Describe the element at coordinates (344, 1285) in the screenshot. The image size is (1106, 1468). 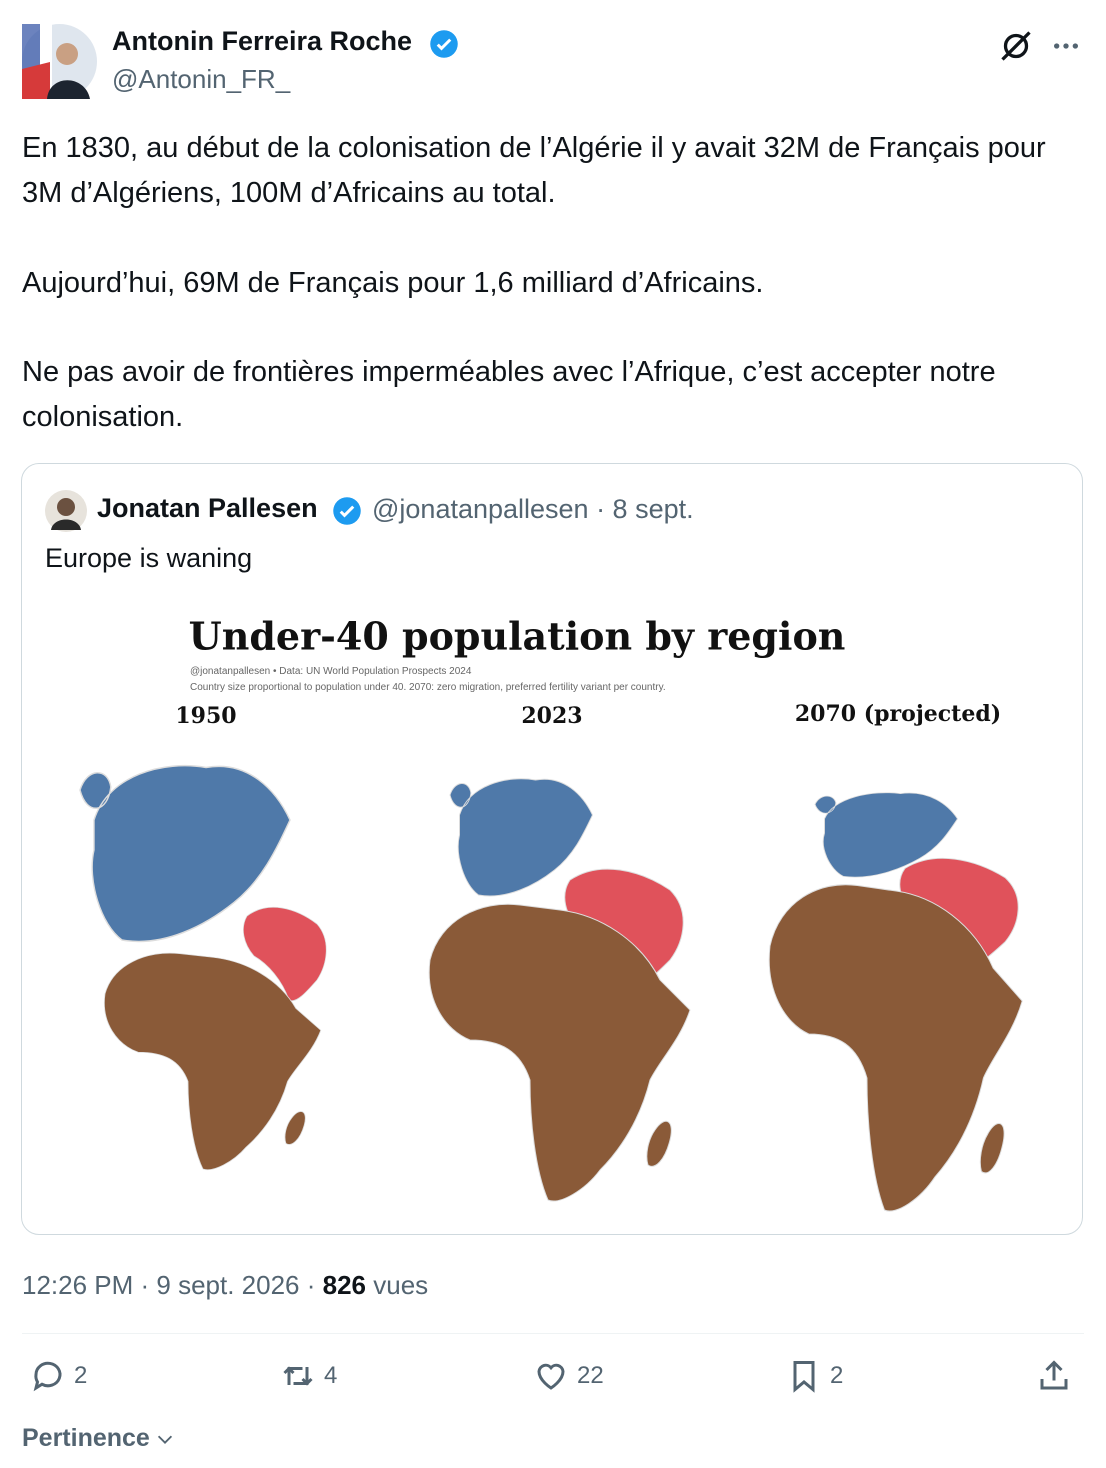
I see `view-count: 826` at that location.